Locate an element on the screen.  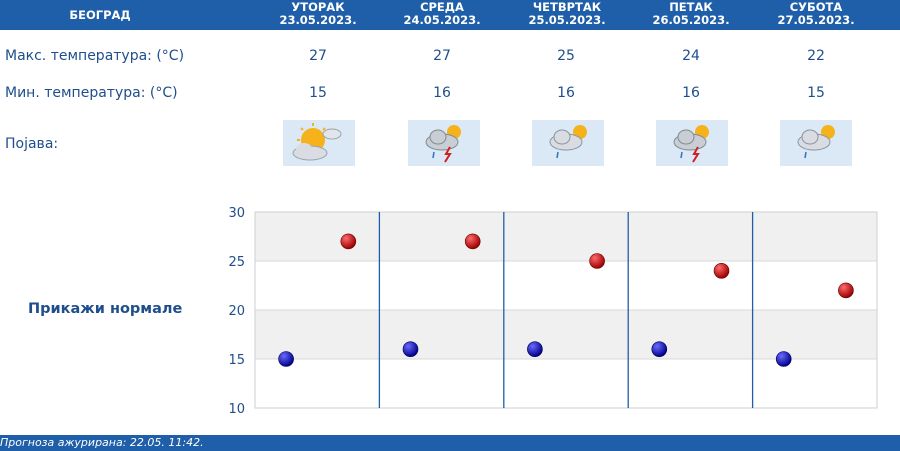
day-name: СРЕДА is located at coordinates (442, 7).